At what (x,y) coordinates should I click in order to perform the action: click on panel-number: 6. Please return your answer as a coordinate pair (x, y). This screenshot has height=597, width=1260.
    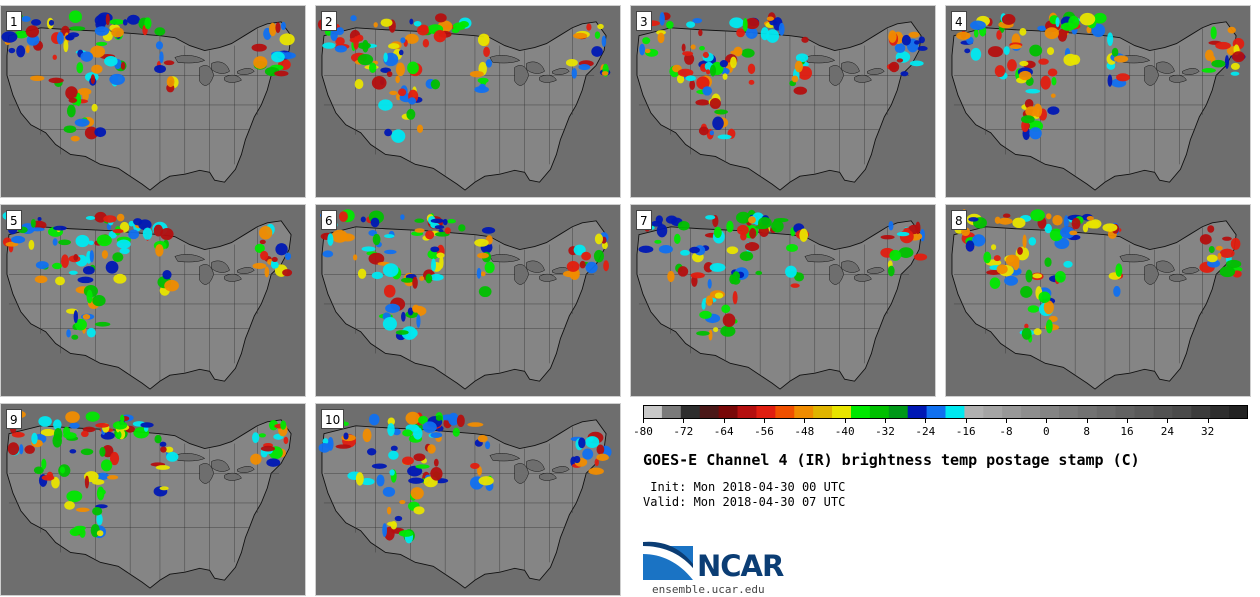
    Looking at the image, I should click on (329, 220).